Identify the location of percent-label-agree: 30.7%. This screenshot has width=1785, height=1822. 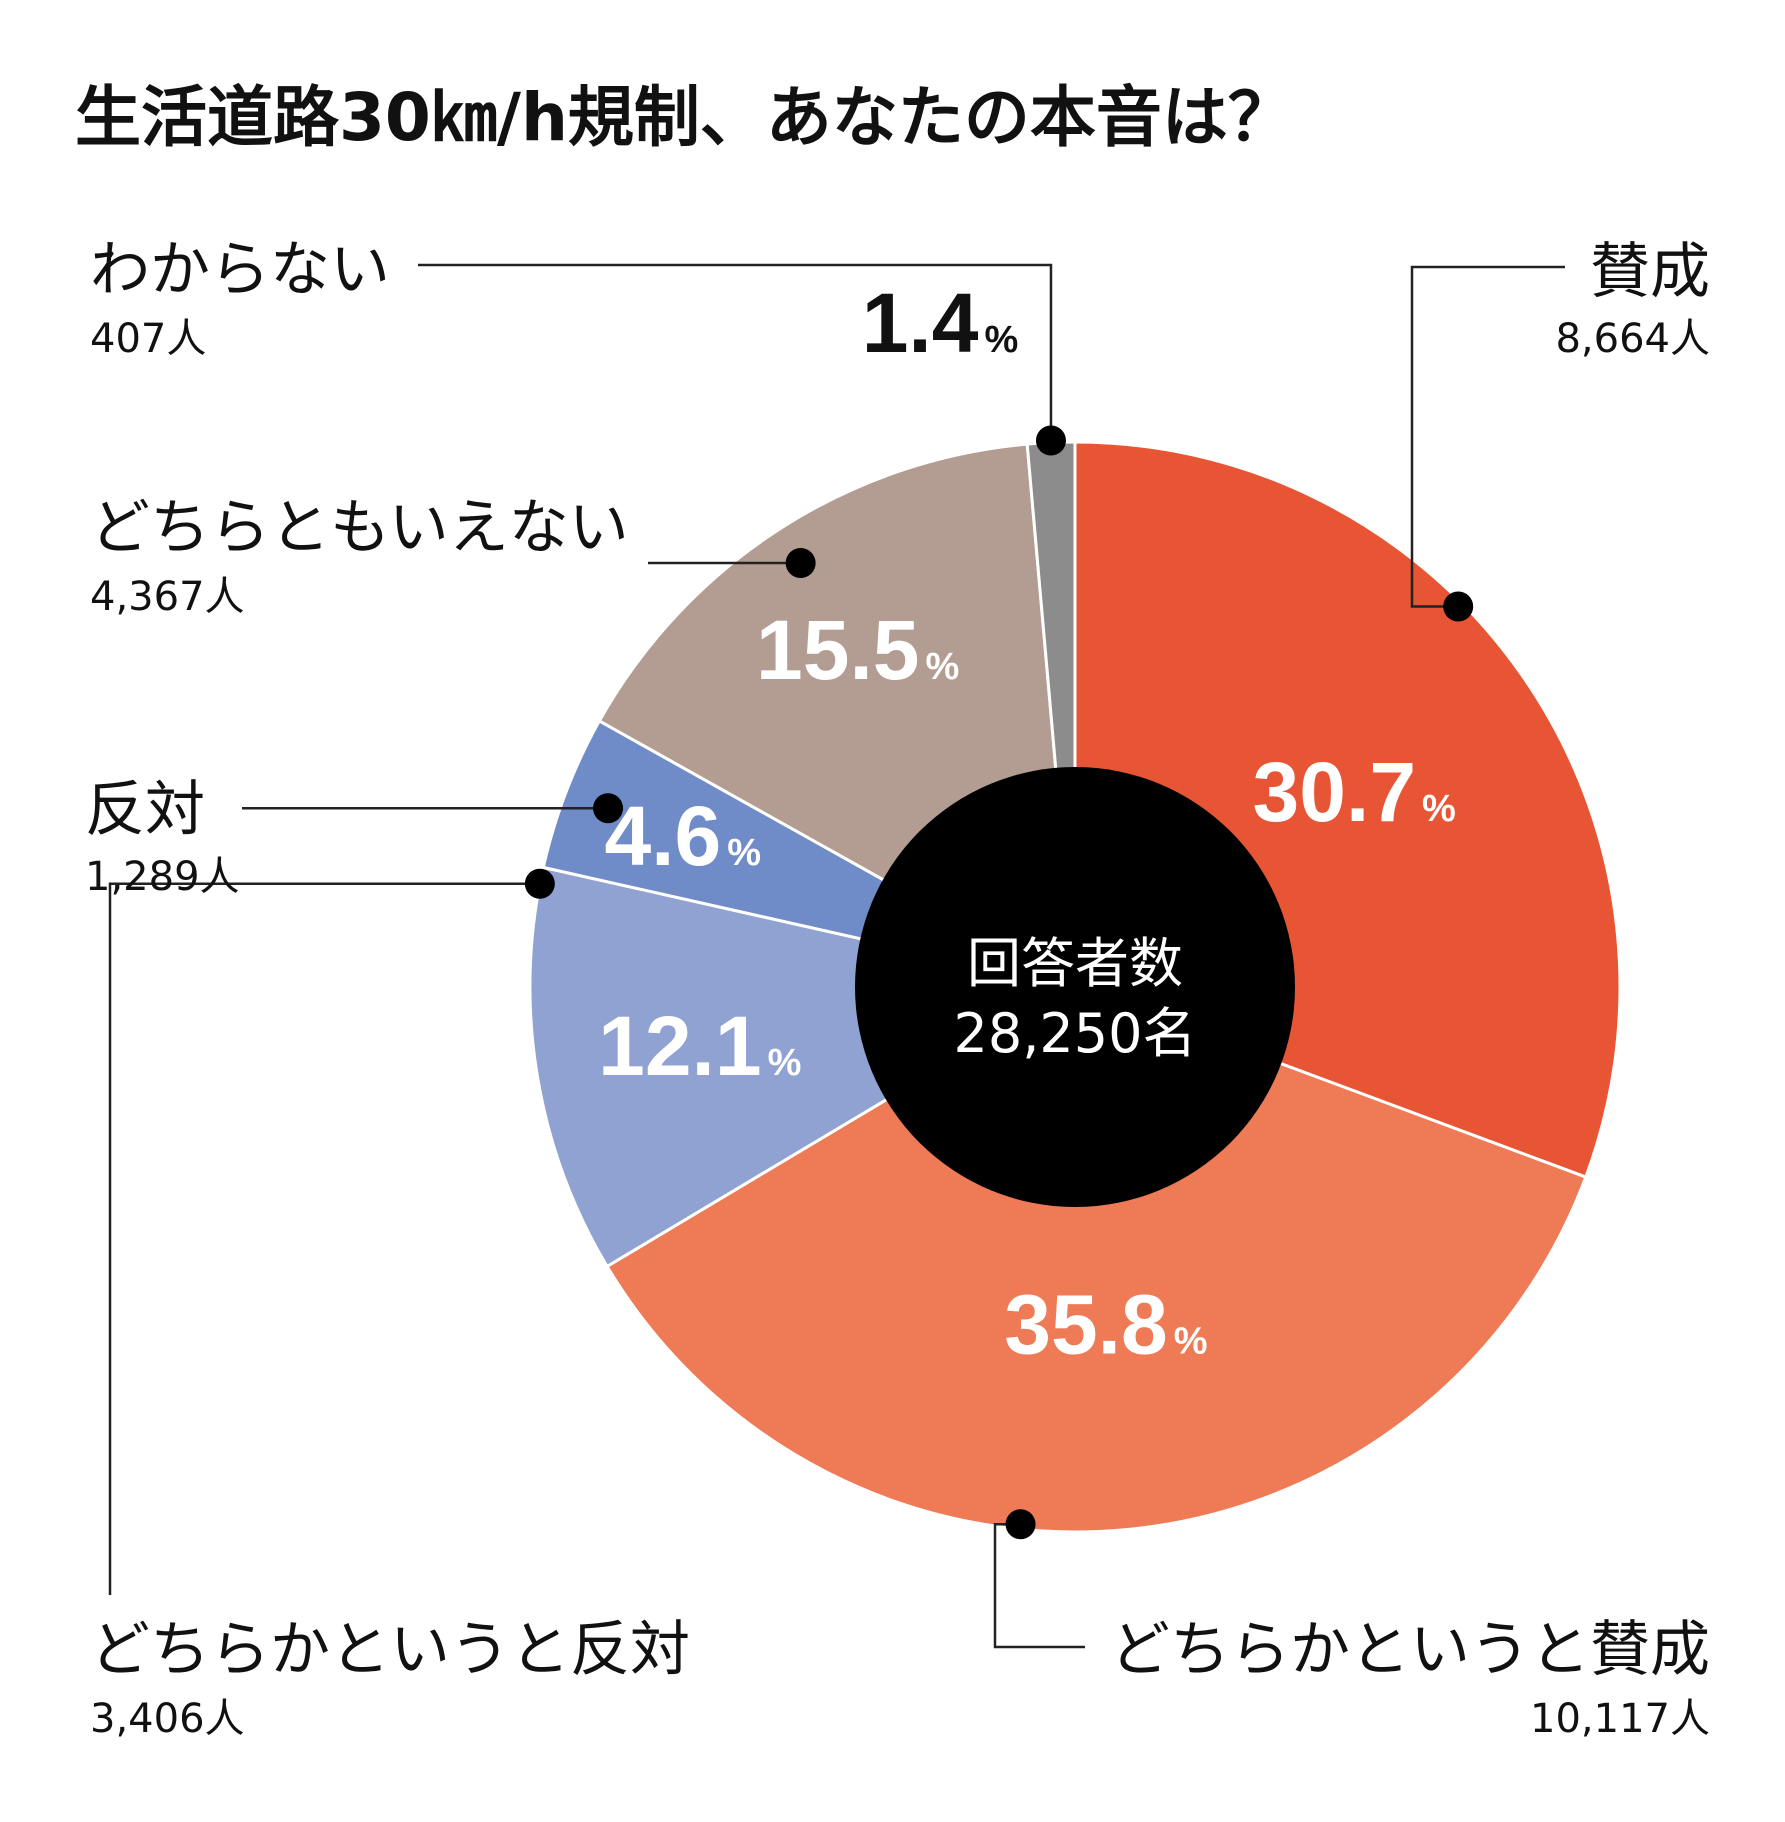
(1354, 792).